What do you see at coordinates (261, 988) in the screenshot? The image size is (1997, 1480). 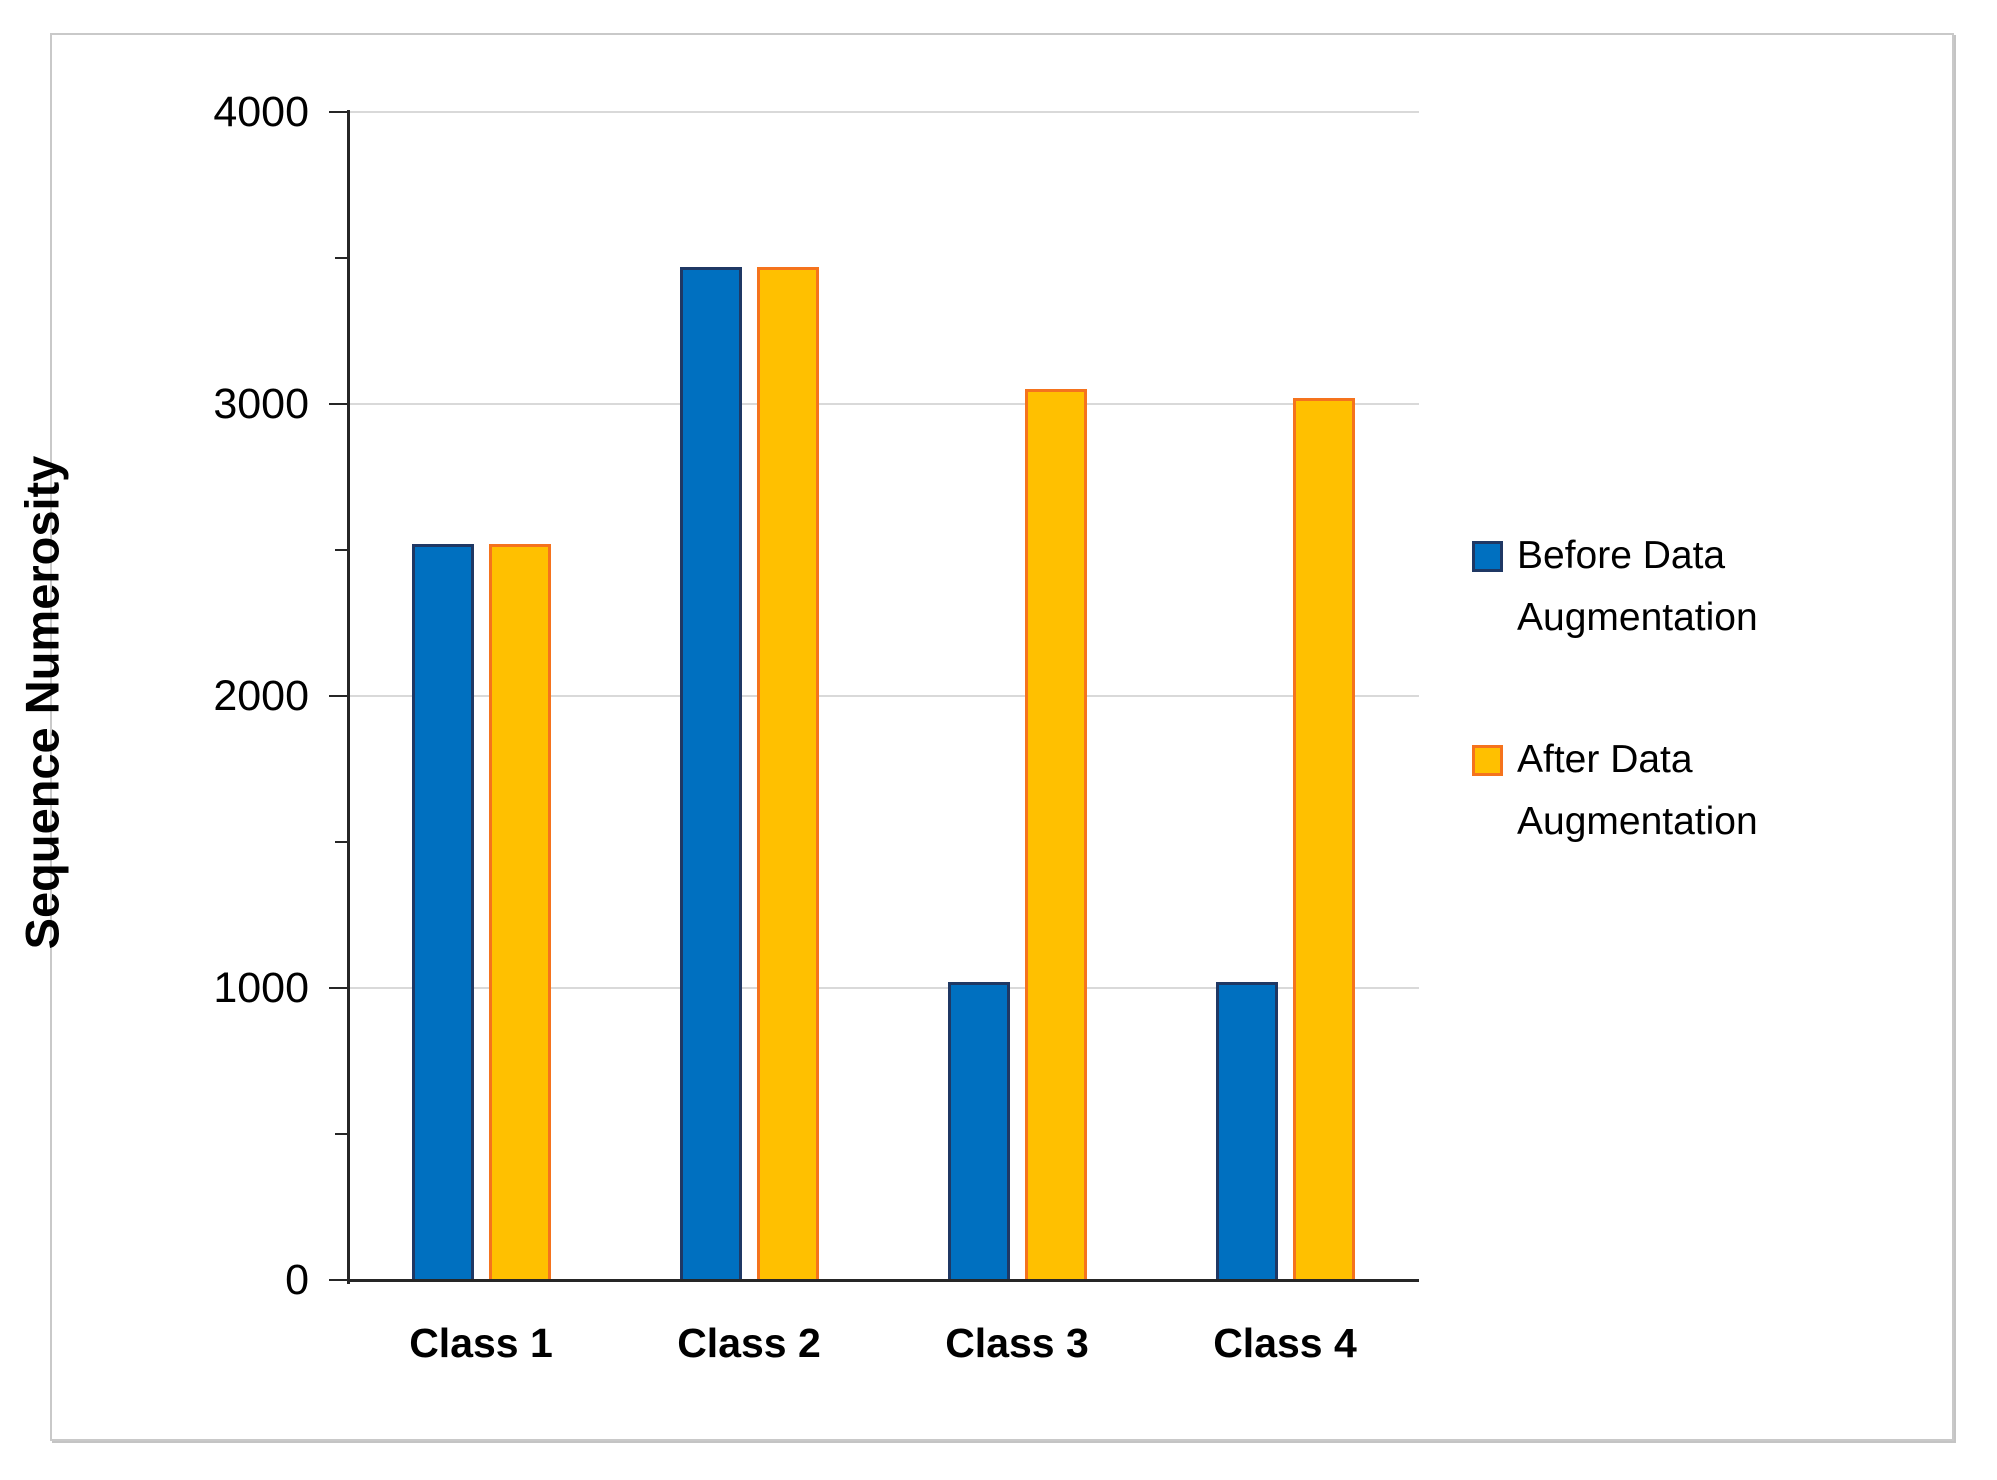 I see `y-tick-label-1000: 1000` at bounding box center [261, 988].